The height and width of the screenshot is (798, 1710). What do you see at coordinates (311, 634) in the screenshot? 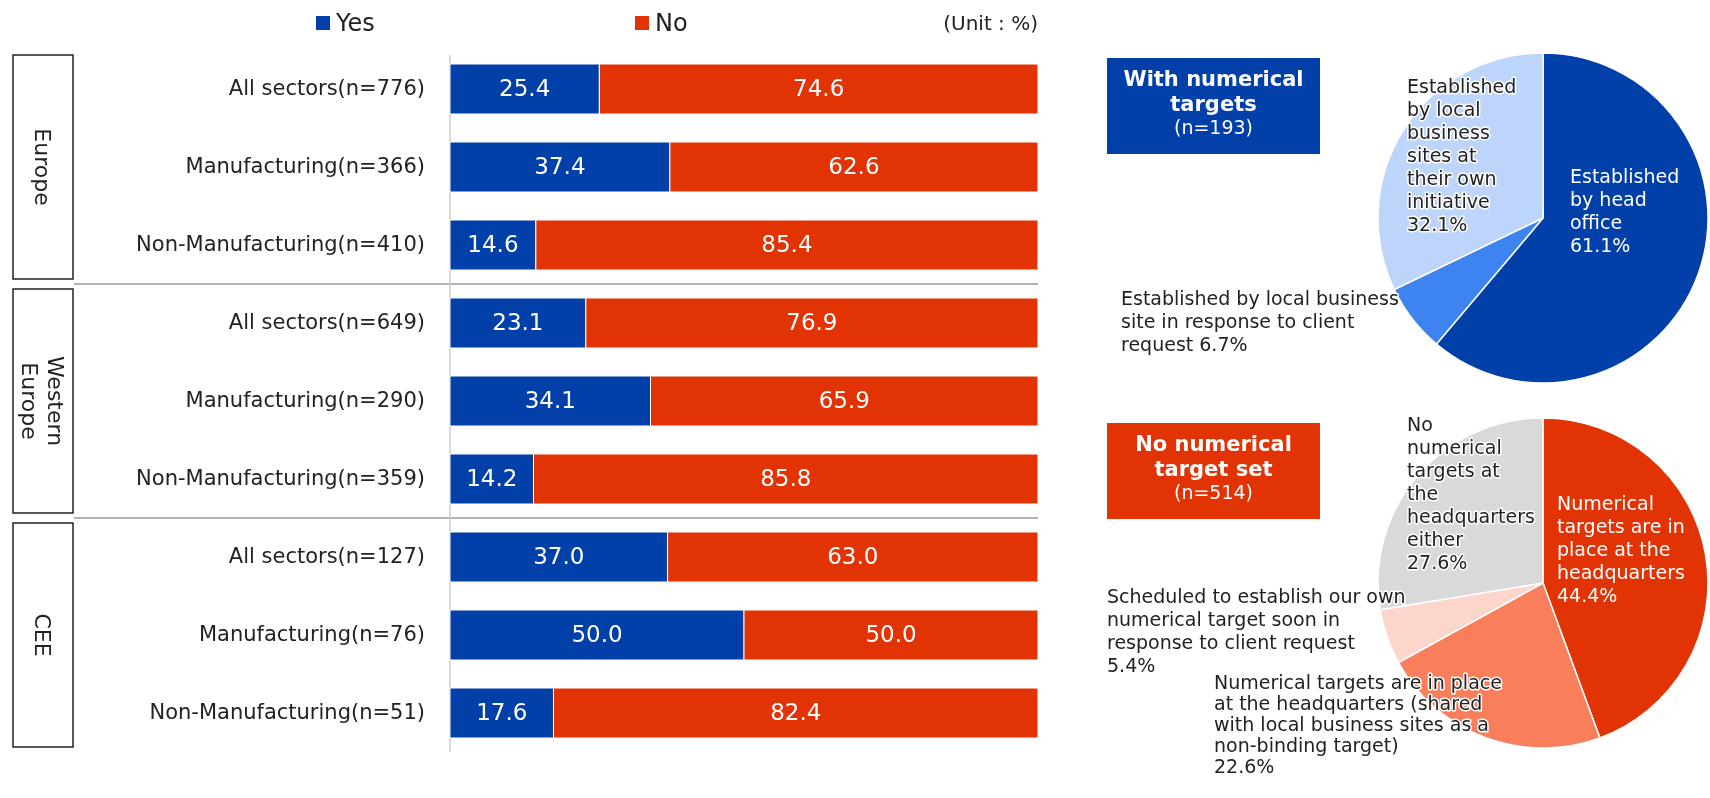
I see `y-tick-label: Manufacturing(n=76)` at bounding box center [311, 634].